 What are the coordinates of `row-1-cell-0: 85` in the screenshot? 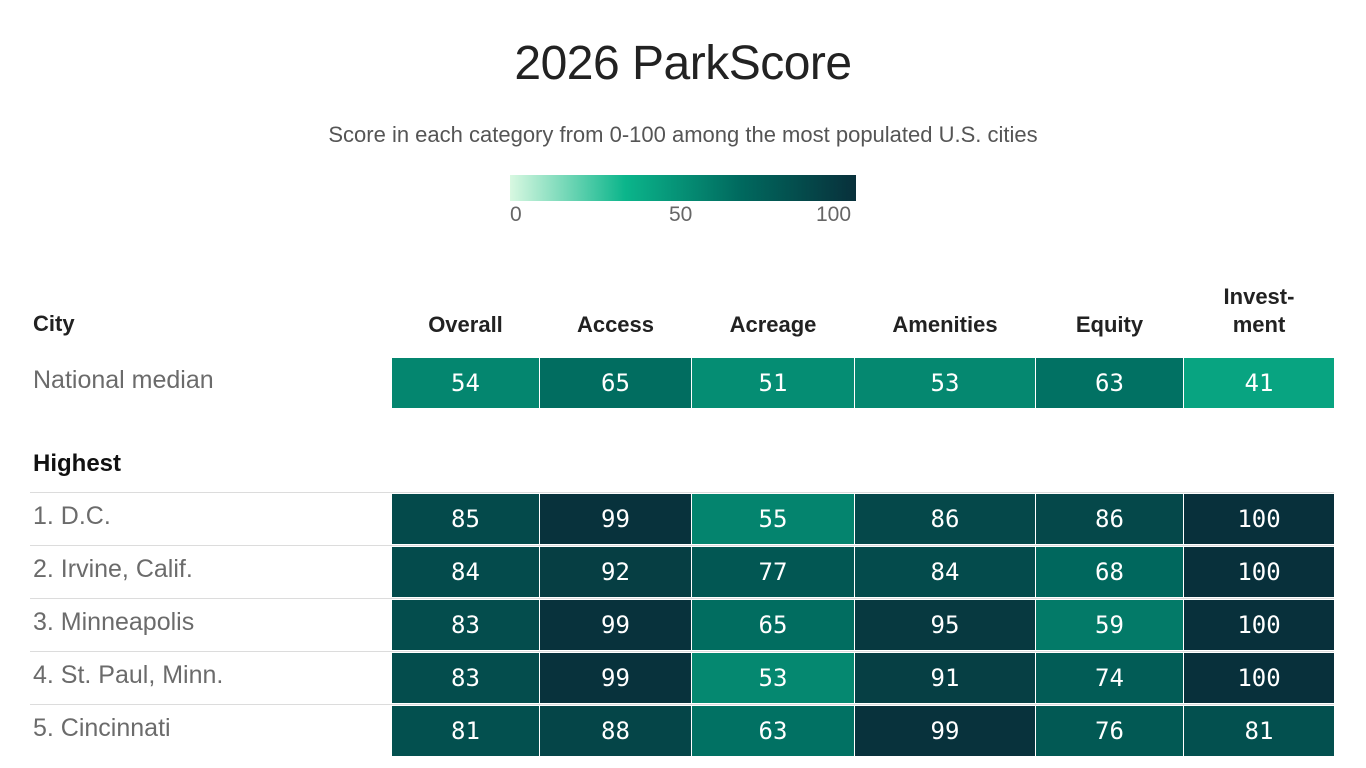 It's located at (465, 519).